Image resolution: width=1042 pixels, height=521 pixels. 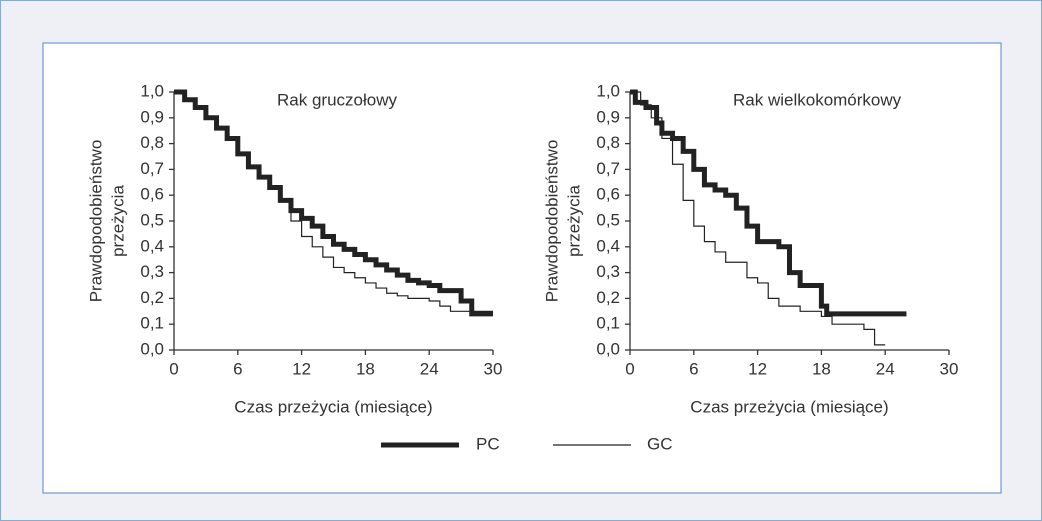 I want to click on legend-label: PC, so click(x=488, y=443).